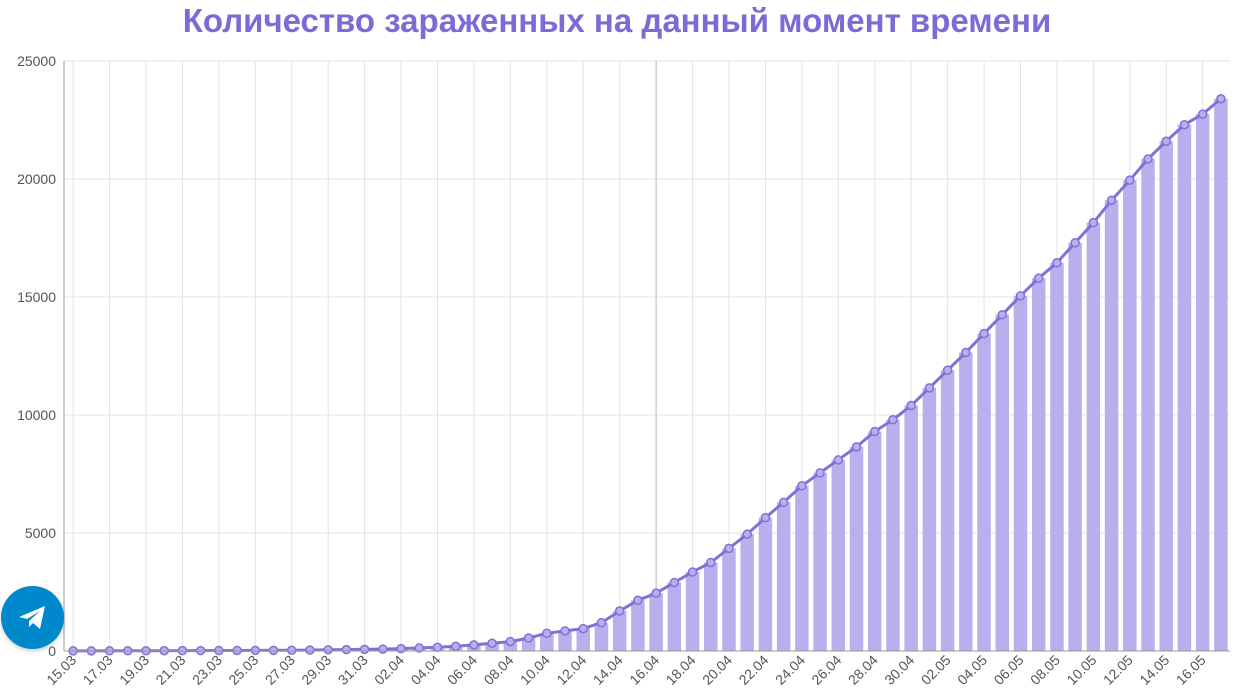 This screenshot has height=700, width=1234. Describe the element at coordinates (571, 670) in the screenshot. I see `x-tick-label: 12.04` at that location.